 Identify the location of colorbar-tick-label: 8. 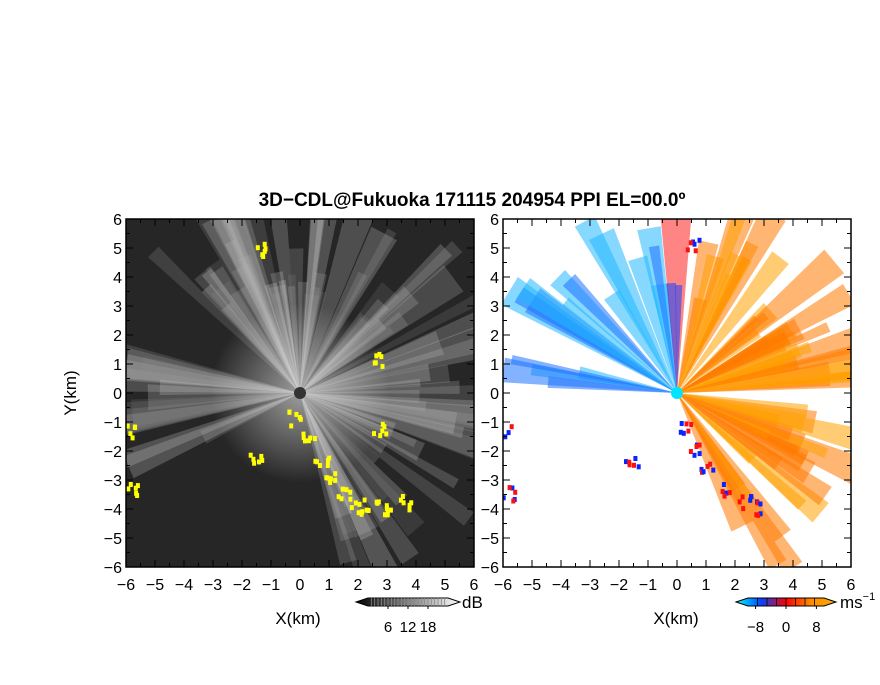
(816, 627).